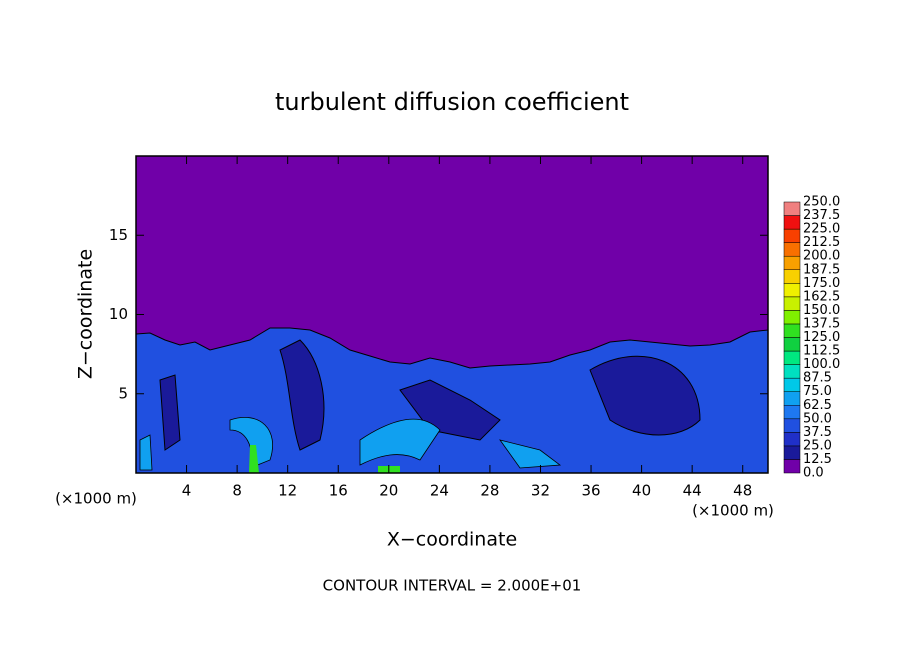 The image size is (904, 654). What do you see at coordinates (821, 351) in the screenshot?
I see `colorbar-label: 112.5` at bounding box center [821, 351].